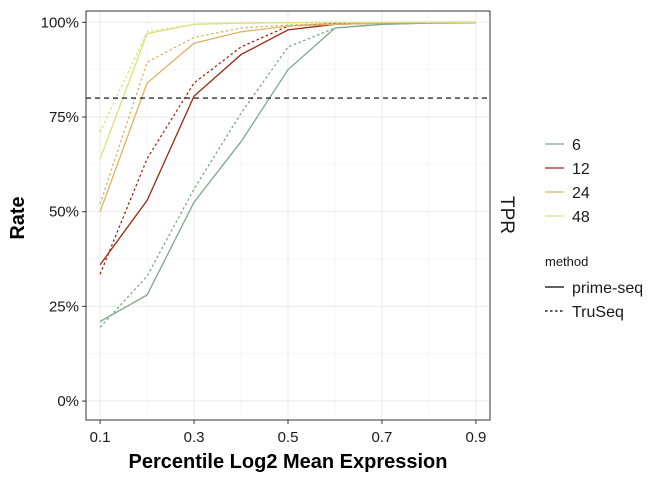 The height and width of the screenshot is (480, 672). What do you see at coordinates (581, 193) in the screenshot?
I see `legend-label-24: 24` at bounding box center [581, 193].